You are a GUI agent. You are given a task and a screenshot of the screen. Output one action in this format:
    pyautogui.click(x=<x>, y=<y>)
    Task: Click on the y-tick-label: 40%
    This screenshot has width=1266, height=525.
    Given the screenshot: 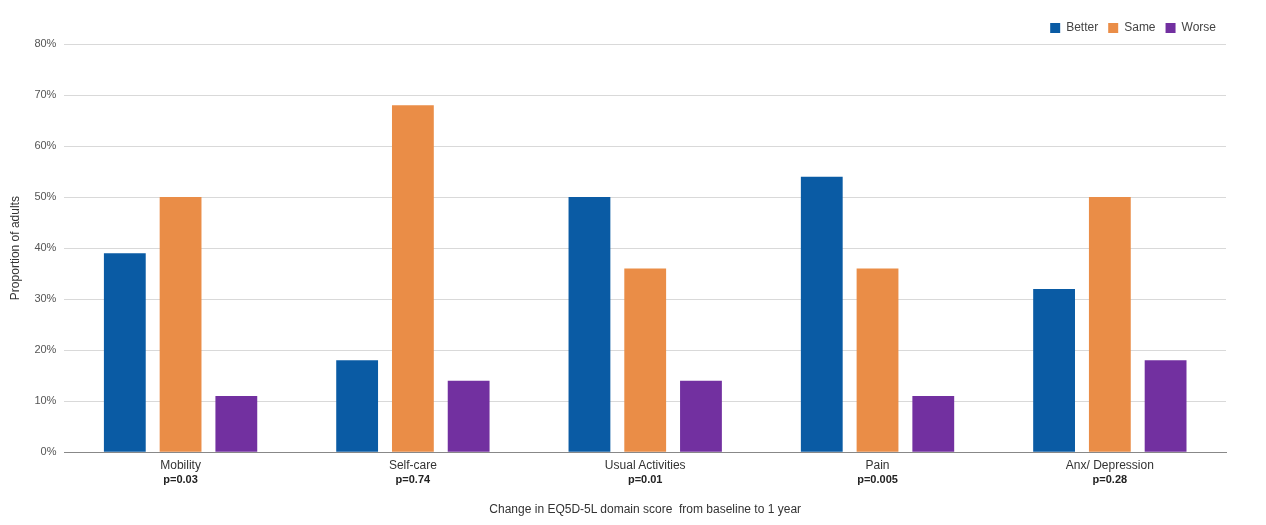 What is the action you would take?
    pyautogui.click(x=45, y=247)
    